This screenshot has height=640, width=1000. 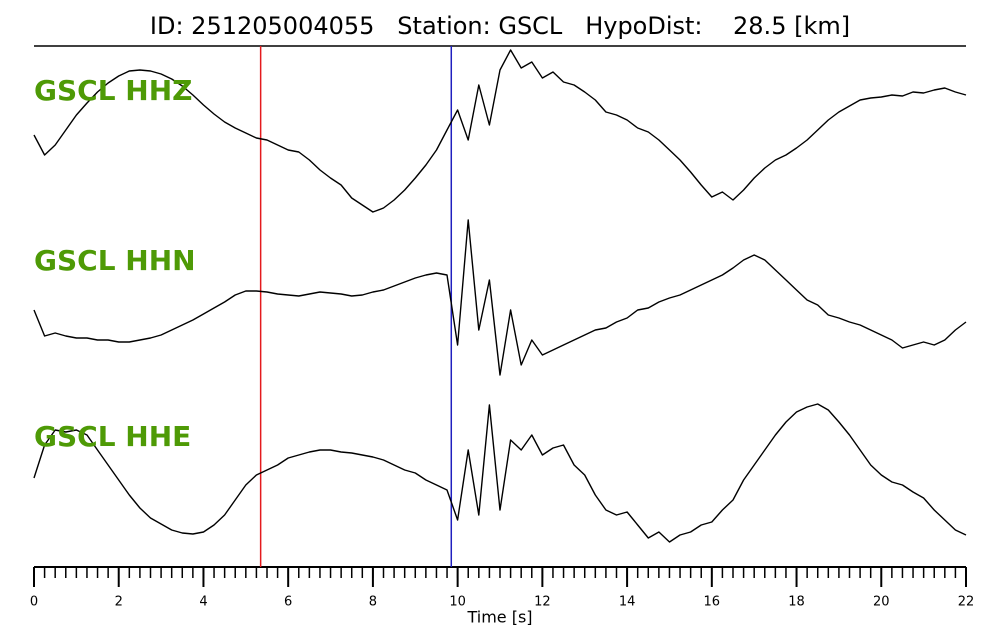 I want to click on x-tick-label: 0, so click(x=34, y=602).